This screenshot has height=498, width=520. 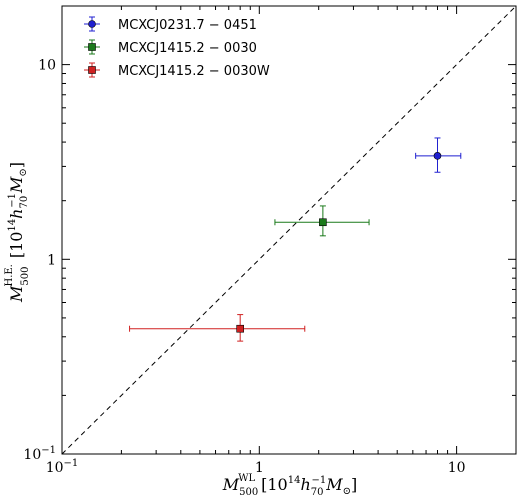 What do you see at coordinates (187, 48) in the screenshot?
I see `legend-label: MCXCJ1415.2 − 0030` at bounding box center [187, 48].